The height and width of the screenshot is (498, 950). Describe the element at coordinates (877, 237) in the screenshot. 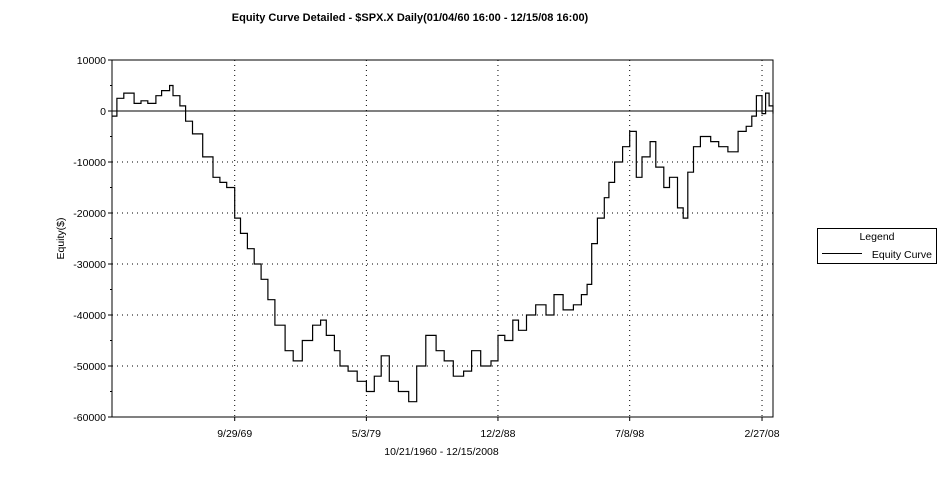

I see `legend-title: Legend` at that location.